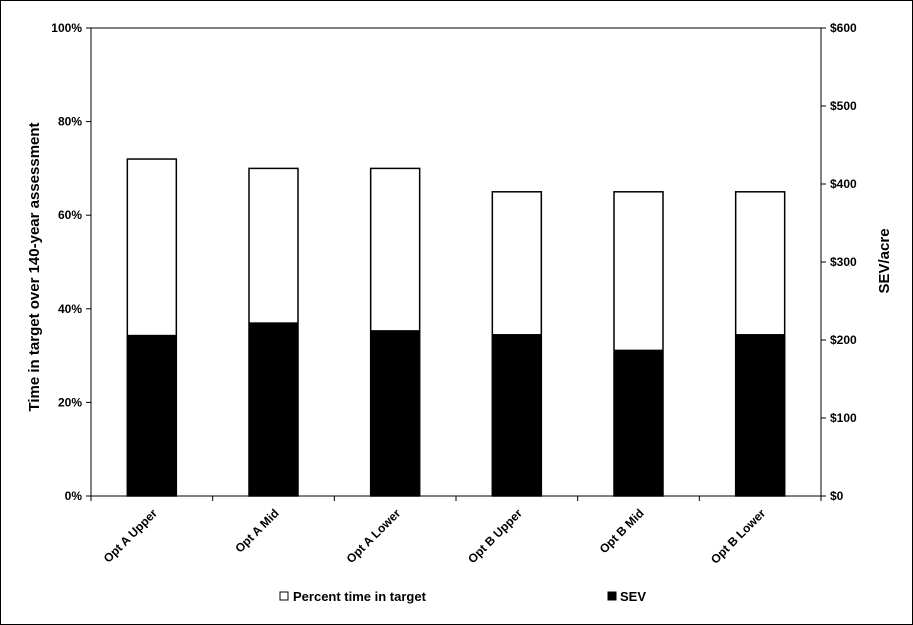 The image size is (913, 625). What do you see at coordinates (884, 260) in the screenshot?
I see `y2-axis-title: SEV/acre` at bounding box center [884, 260].